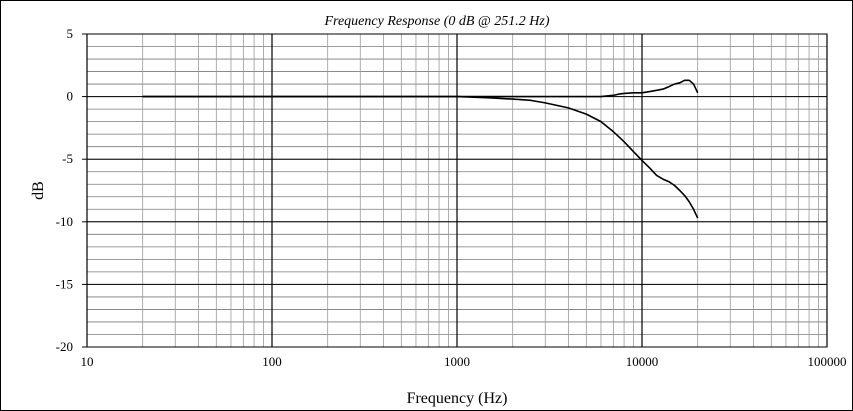 The width and height of the screenshot is (853, 411). What do you see at coordinates (64, 221) in the screenshot?
I see `y-tick-label: -10` at bounding box center [64, 221].